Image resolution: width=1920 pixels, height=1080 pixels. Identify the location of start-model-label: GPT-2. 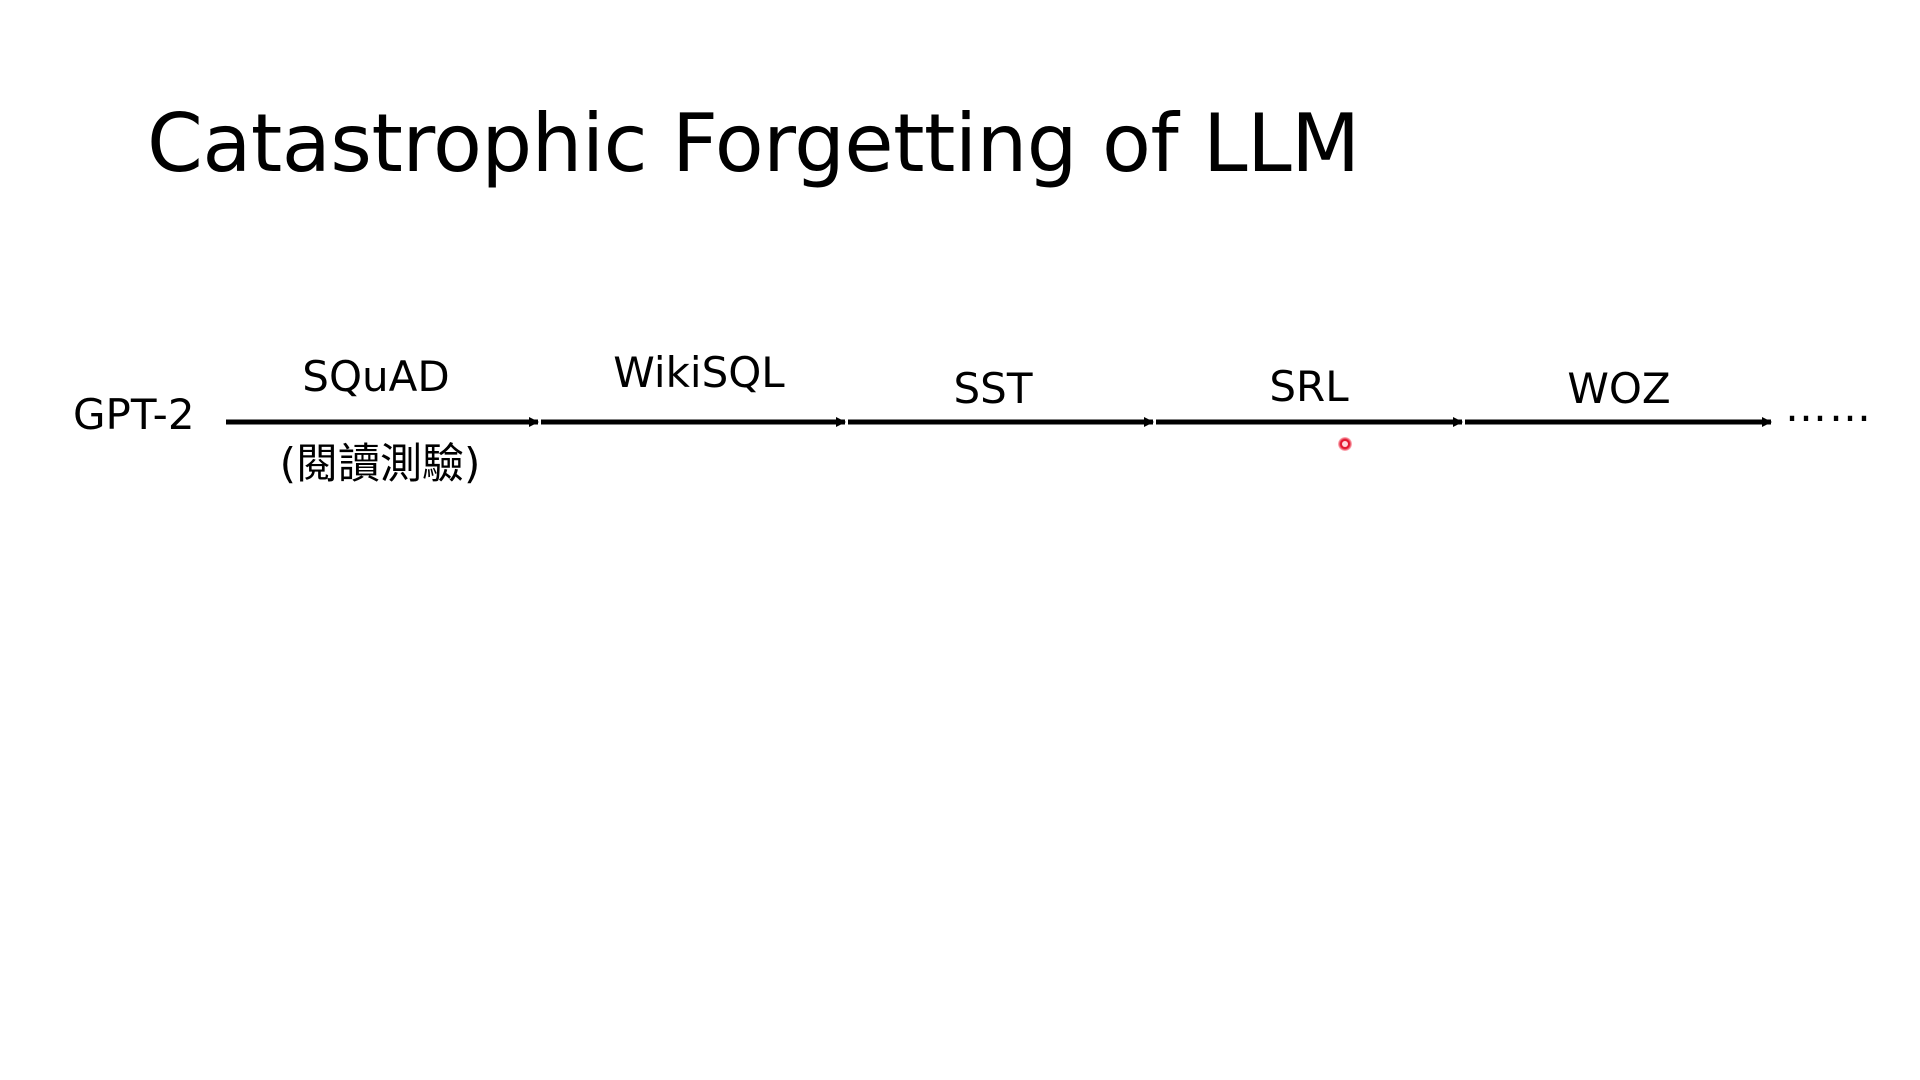
(134, 414).